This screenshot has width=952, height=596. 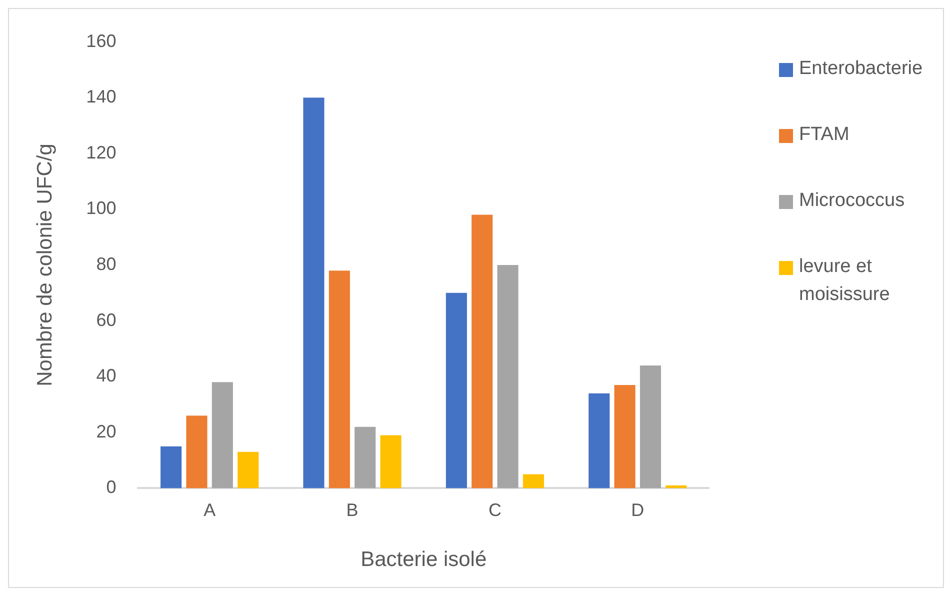 What do you see at coordinates (106, 264) in the screenshot?
I see `y-tick-label: 80` at bounding box center [106, 264].